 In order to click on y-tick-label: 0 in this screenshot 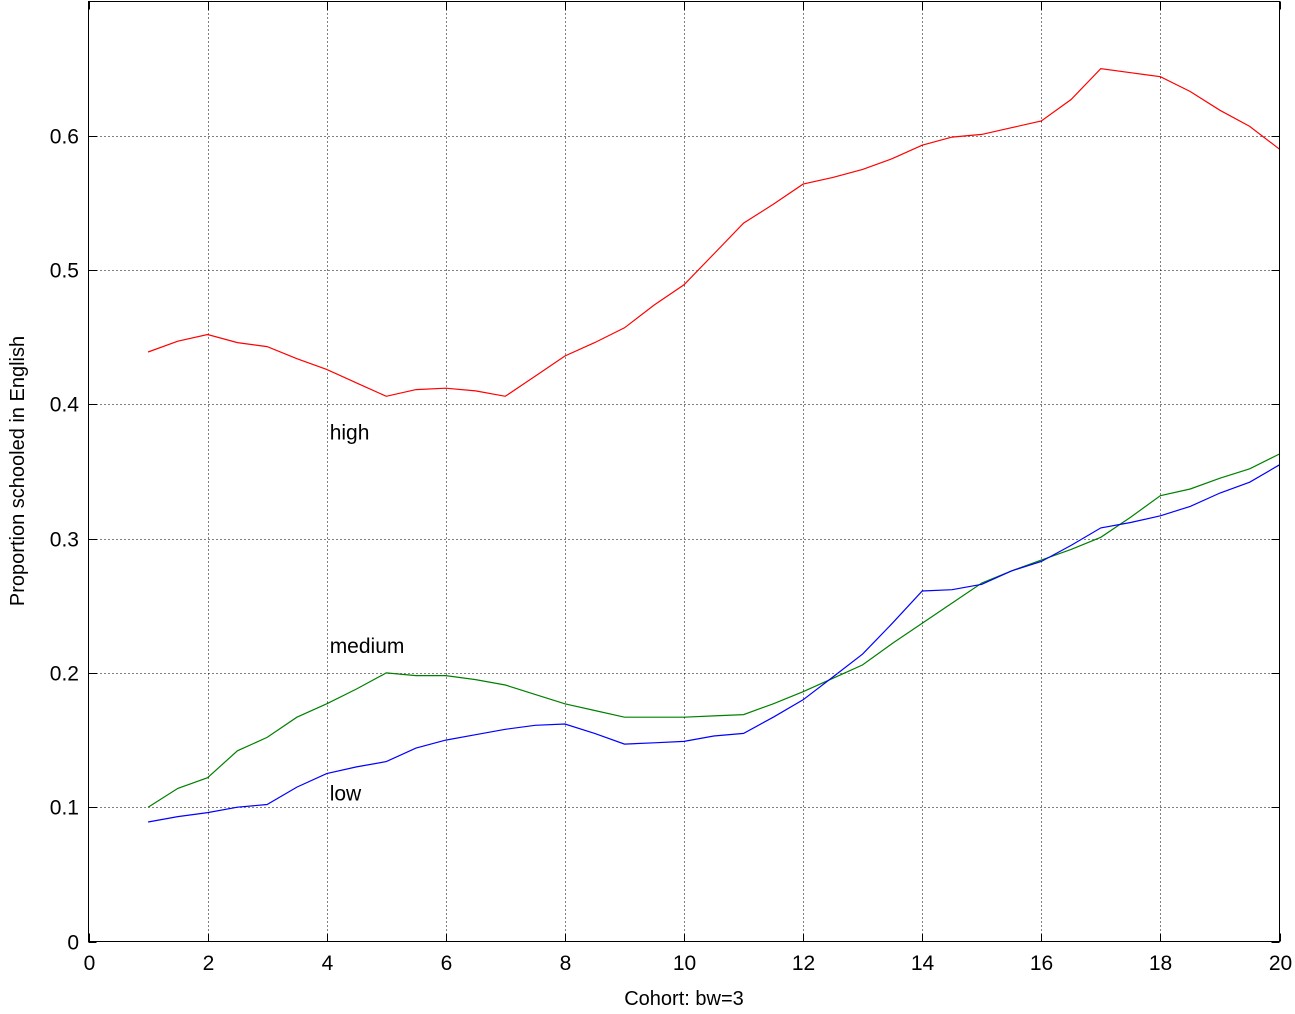, I will do `click(73, 943)`.